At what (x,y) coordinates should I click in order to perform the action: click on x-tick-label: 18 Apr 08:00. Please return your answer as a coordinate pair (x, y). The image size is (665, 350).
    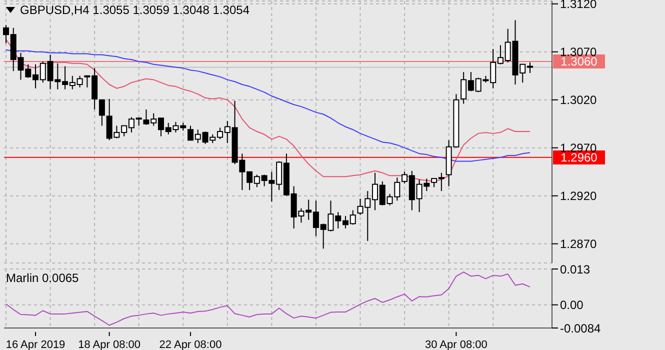
    Looking at the image, I should click on (109, 344).